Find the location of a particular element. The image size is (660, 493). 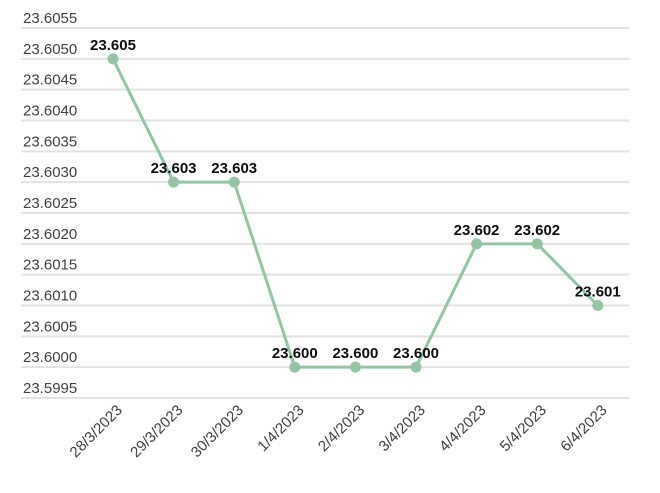

y-axis-tick-label: 23.6035 is located at coordinates (50, 141).